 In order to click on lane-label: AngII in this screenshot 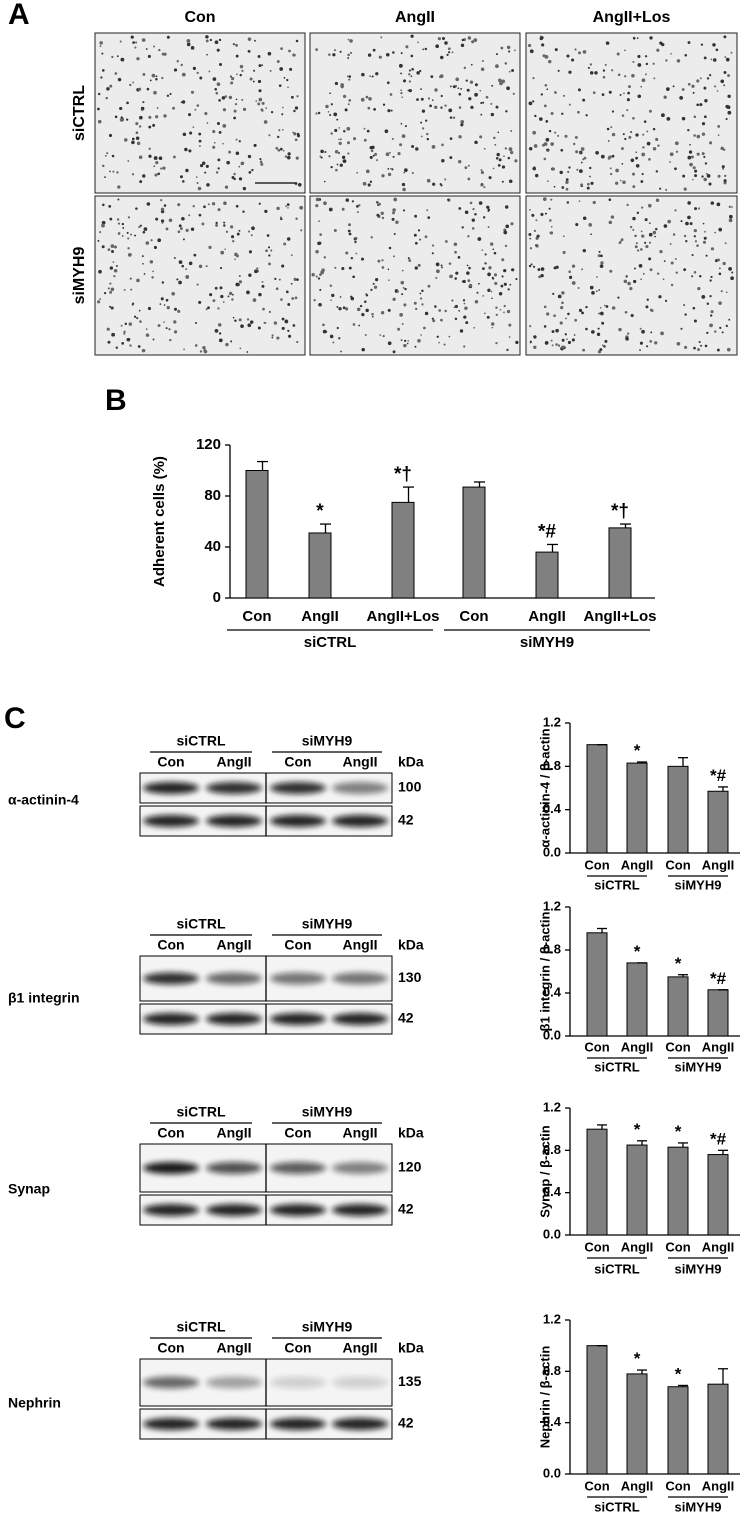, I will do `click(234, 762)`.